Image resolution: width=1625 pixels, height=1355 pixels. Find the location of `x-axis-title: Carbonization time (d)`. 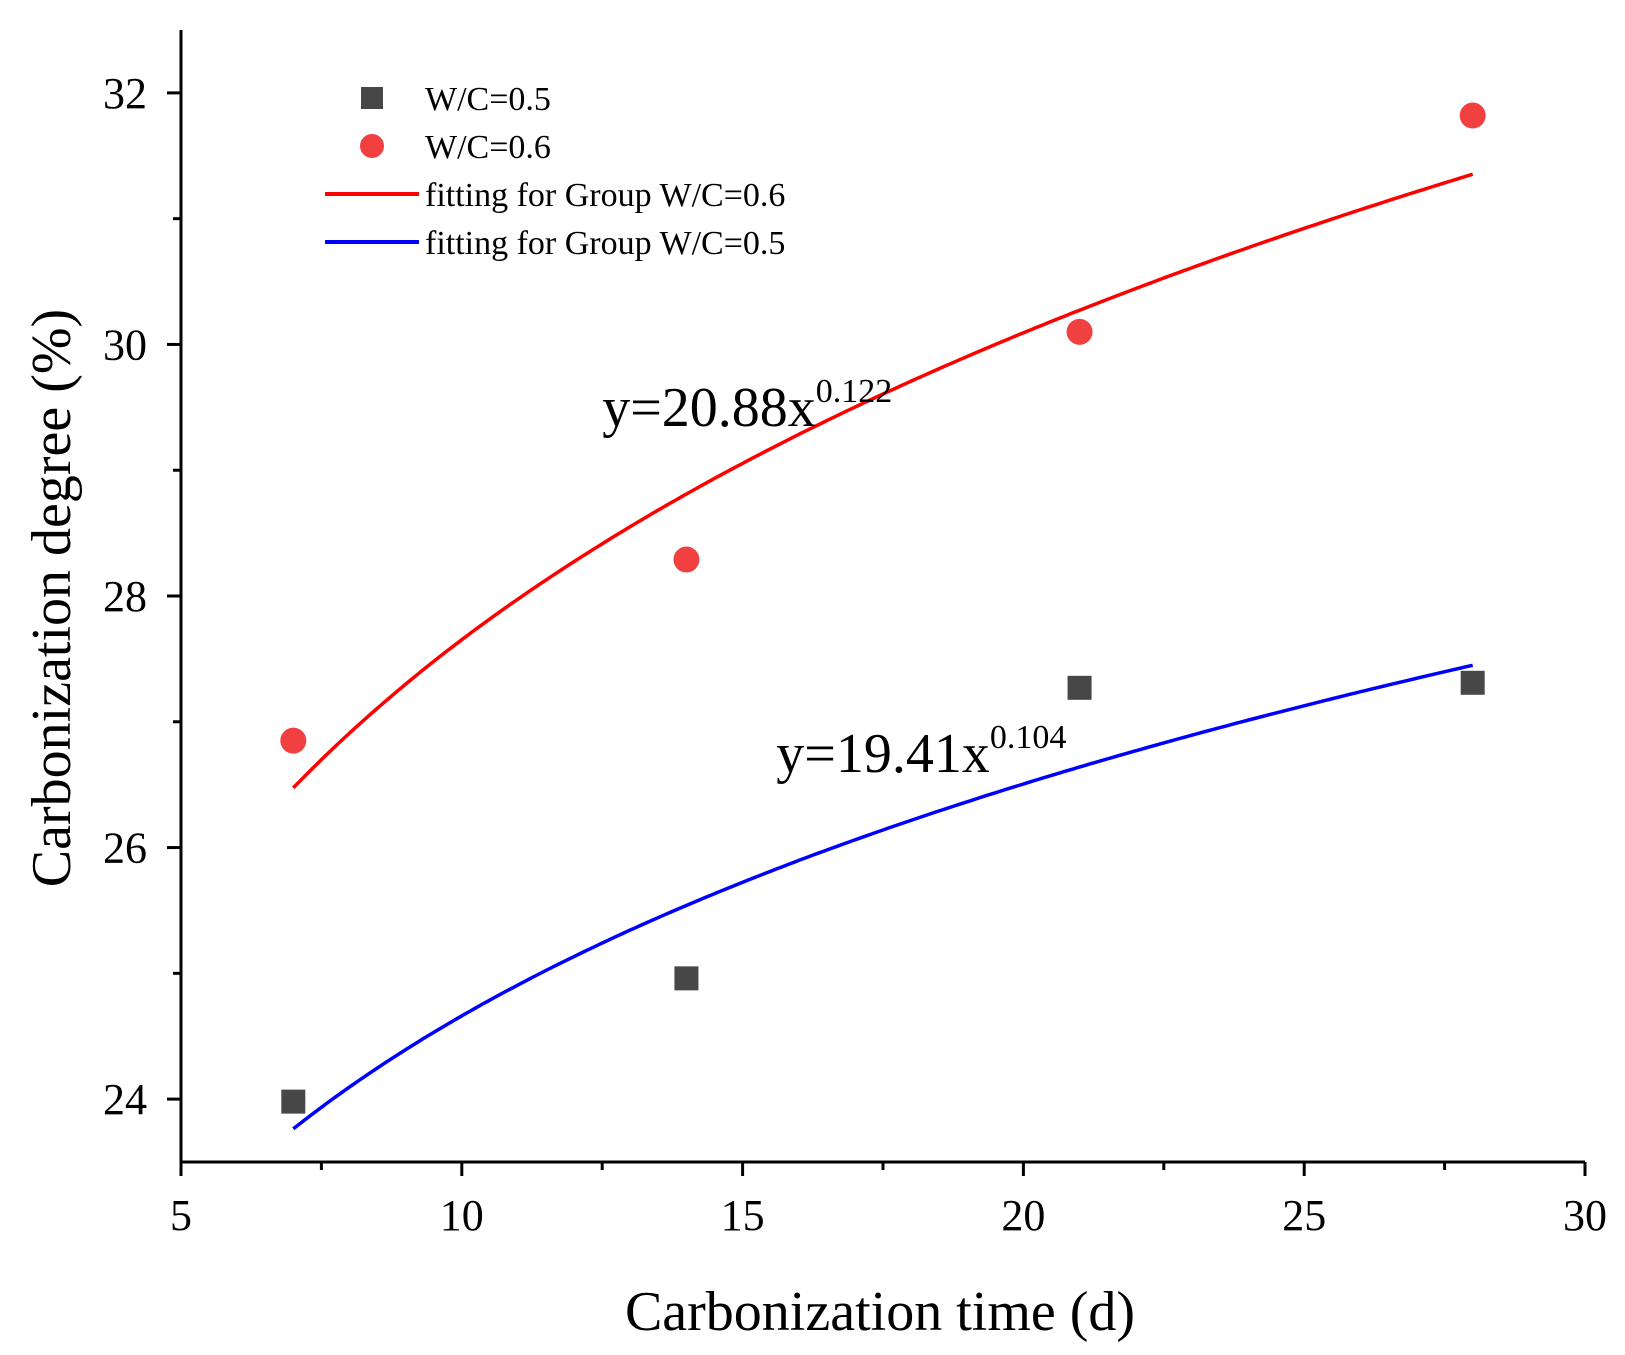

x-axis-title: Carbonization time (d) is located at coordinates (880, 1312).